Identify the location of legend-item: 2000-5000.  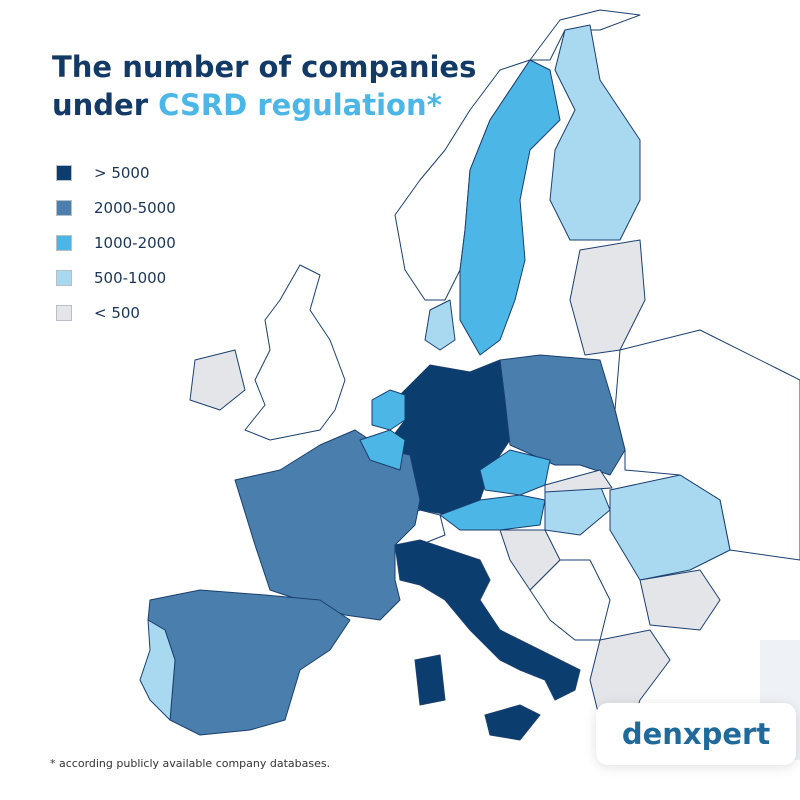
(116, 207).